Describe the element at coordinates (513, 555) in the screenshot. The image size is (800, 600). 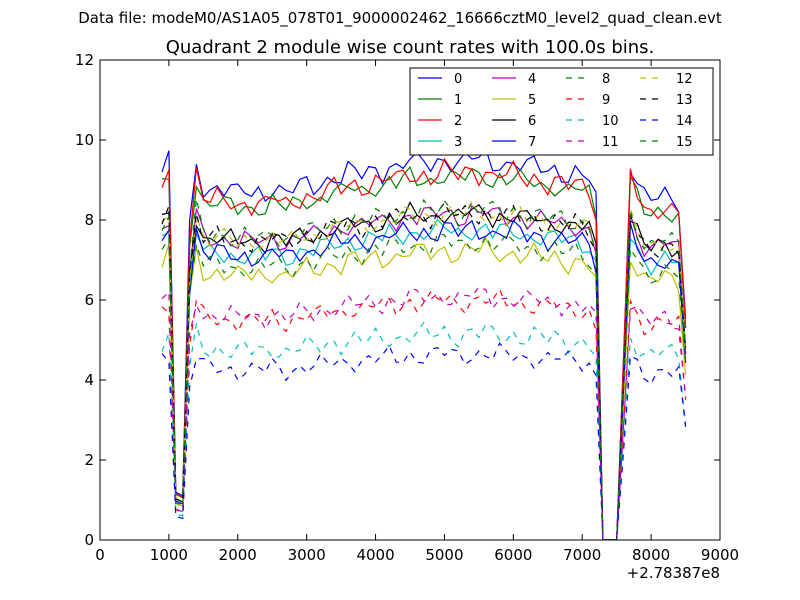
I see `x-tick-label: 6000` at that location.